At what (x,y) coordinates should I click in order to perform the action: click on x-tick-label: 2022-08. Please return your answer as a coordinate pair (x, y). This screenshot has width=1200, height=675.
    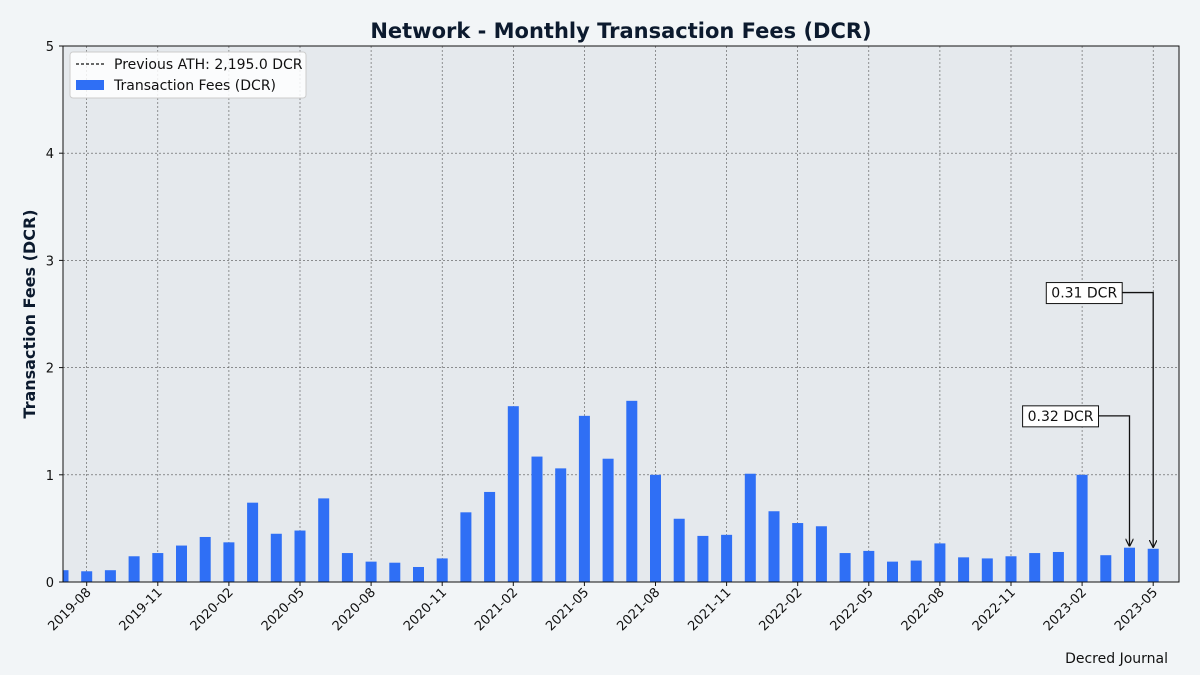
    Looking at the image, I should click on (923, 609).